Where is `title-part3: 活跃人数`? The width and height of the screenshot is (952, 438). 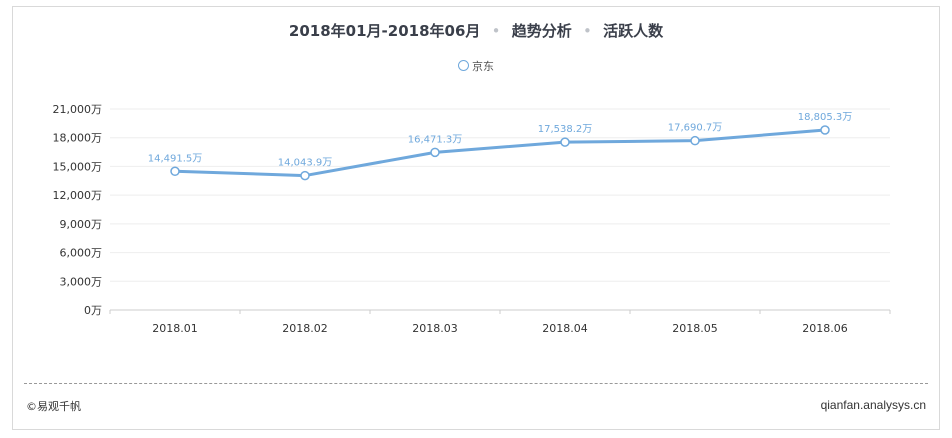 title-part3: 活跃人数 is located at coordinates (633, 31).